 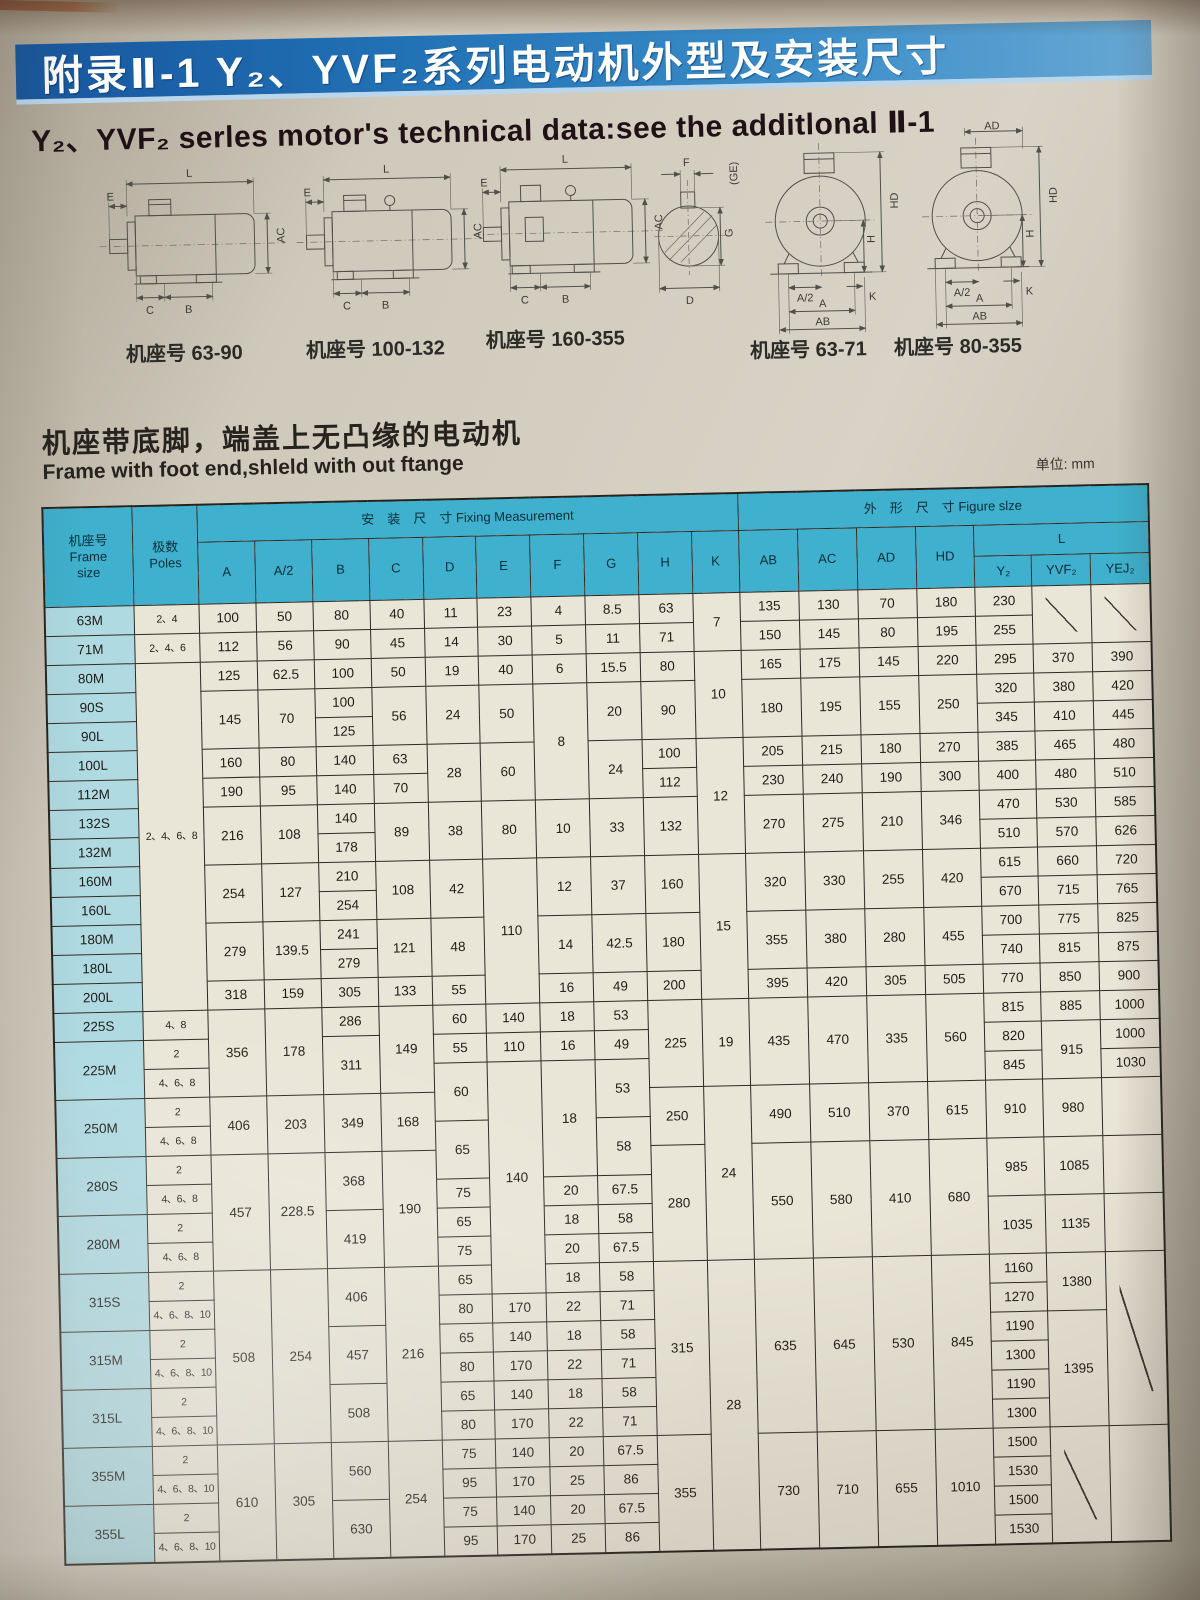 I want to click on table-cell: 770, so click(x=1012, y=978).